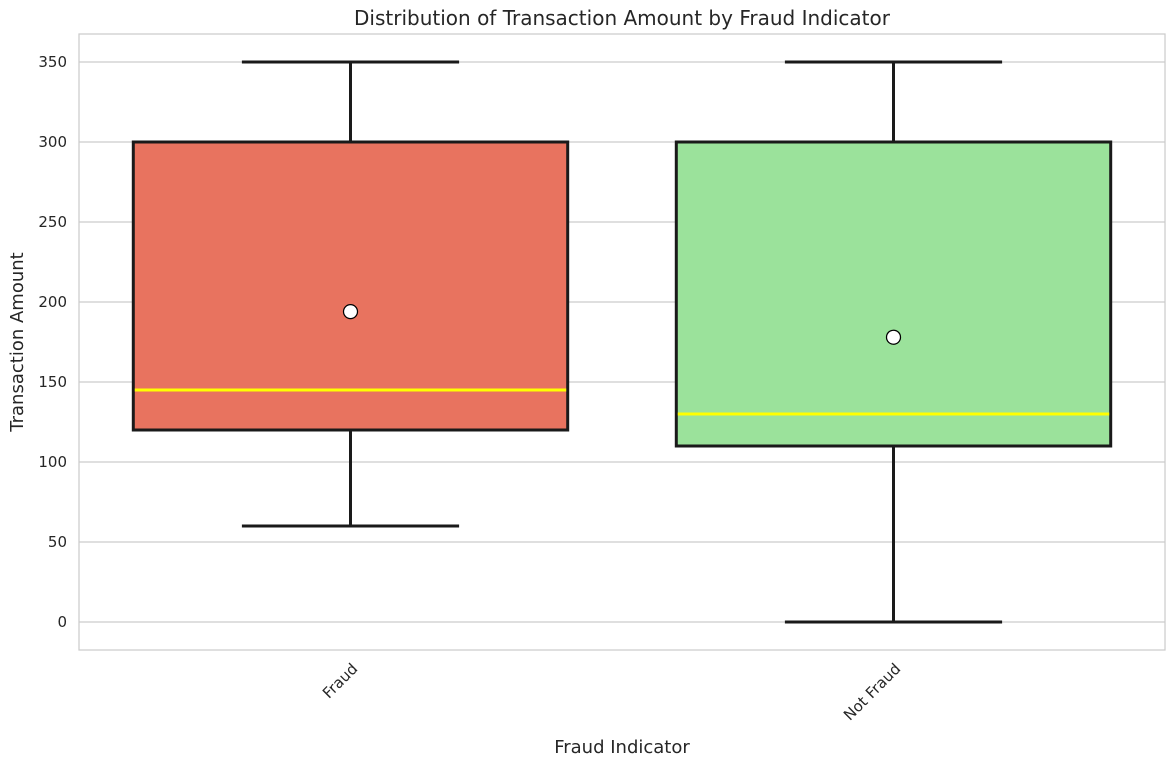  Describe the element at coordinates (52, 302) in the screenshot. I see `y-tick-label: 200` at that location.